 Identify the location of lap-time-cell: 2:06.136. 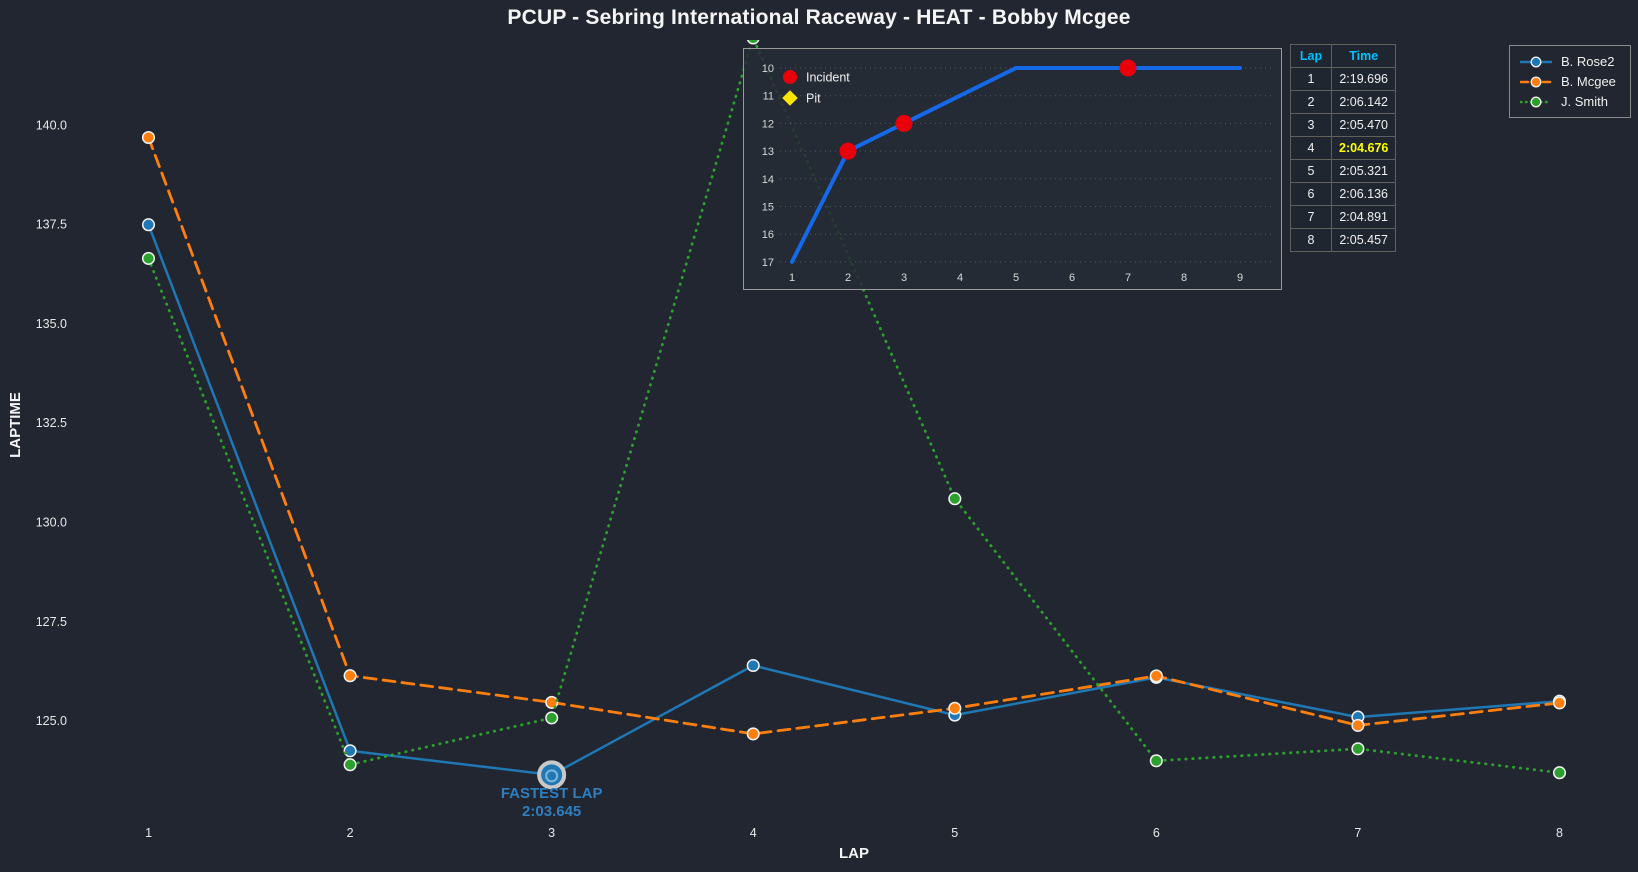
(1363, 194).